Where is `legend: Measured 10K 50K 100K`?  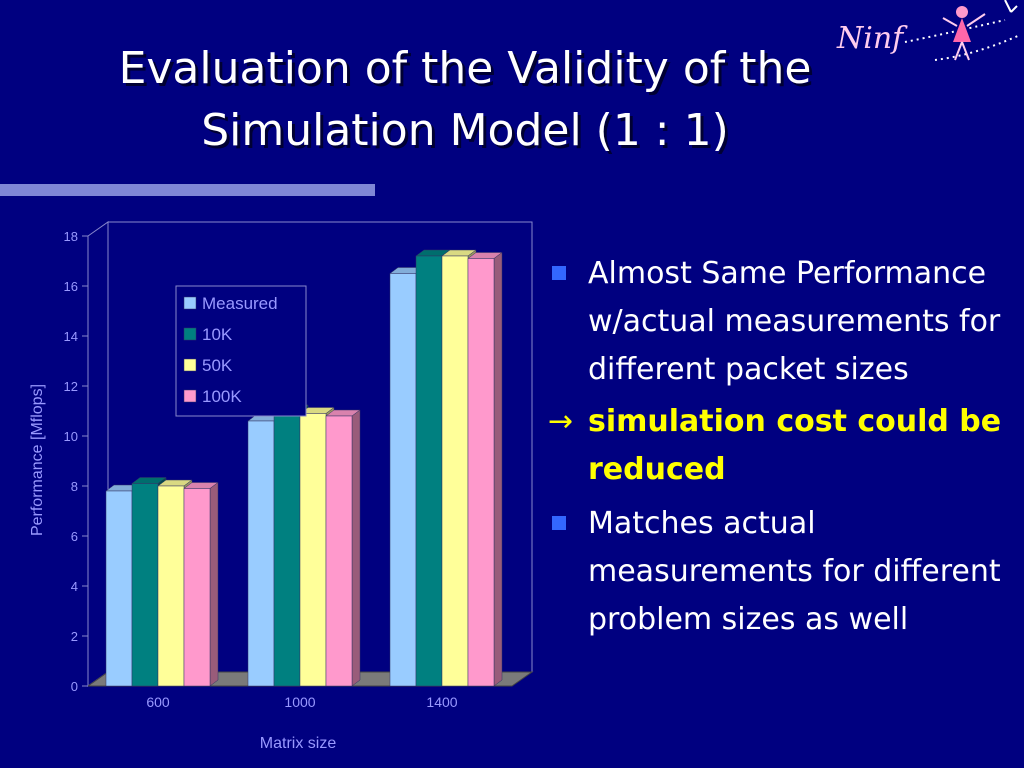 legend: Measured 10K 50K 100K is located at coordinates (241, 351).